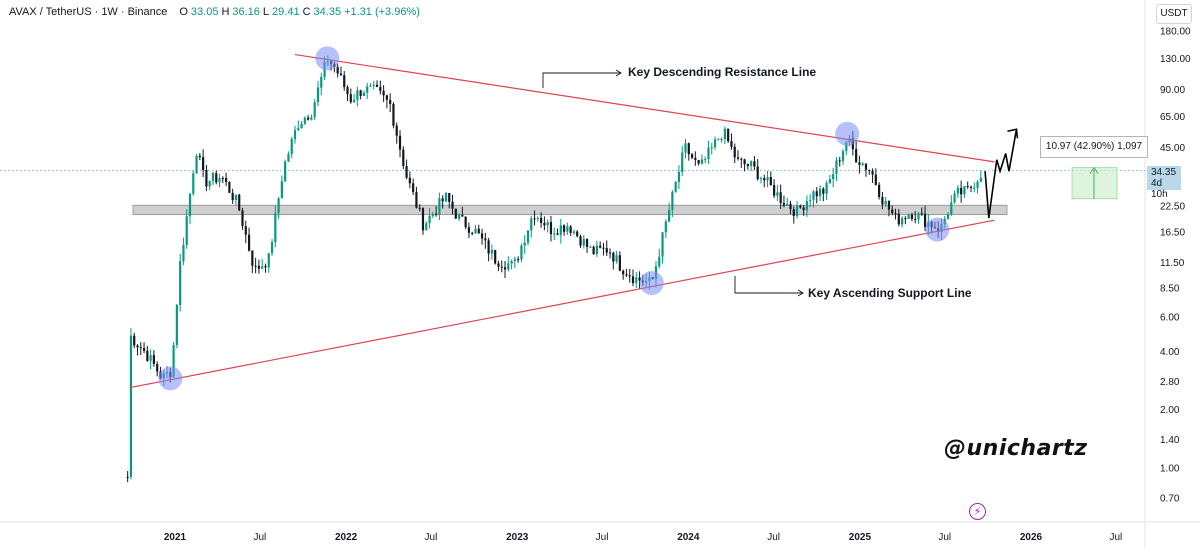 Image resolution: width=1200 pixels, height=548 pixels. Describe the element at coordinates (977, 511) in the screenshot. I see `lightning-icon: ⚡` at that location.